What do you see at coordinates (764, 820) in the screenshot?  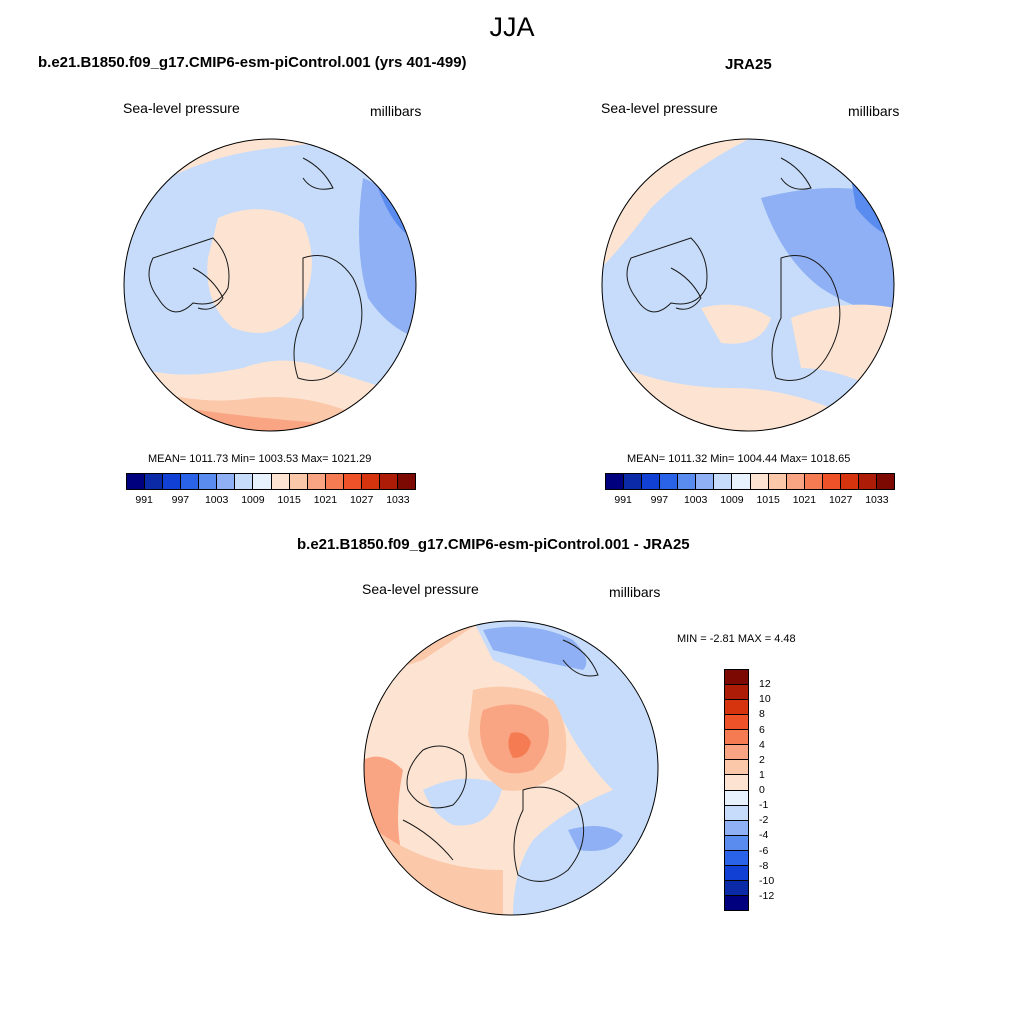 I see `diff-colorbar-tick-label: -2` at bounding box center [764, 820].